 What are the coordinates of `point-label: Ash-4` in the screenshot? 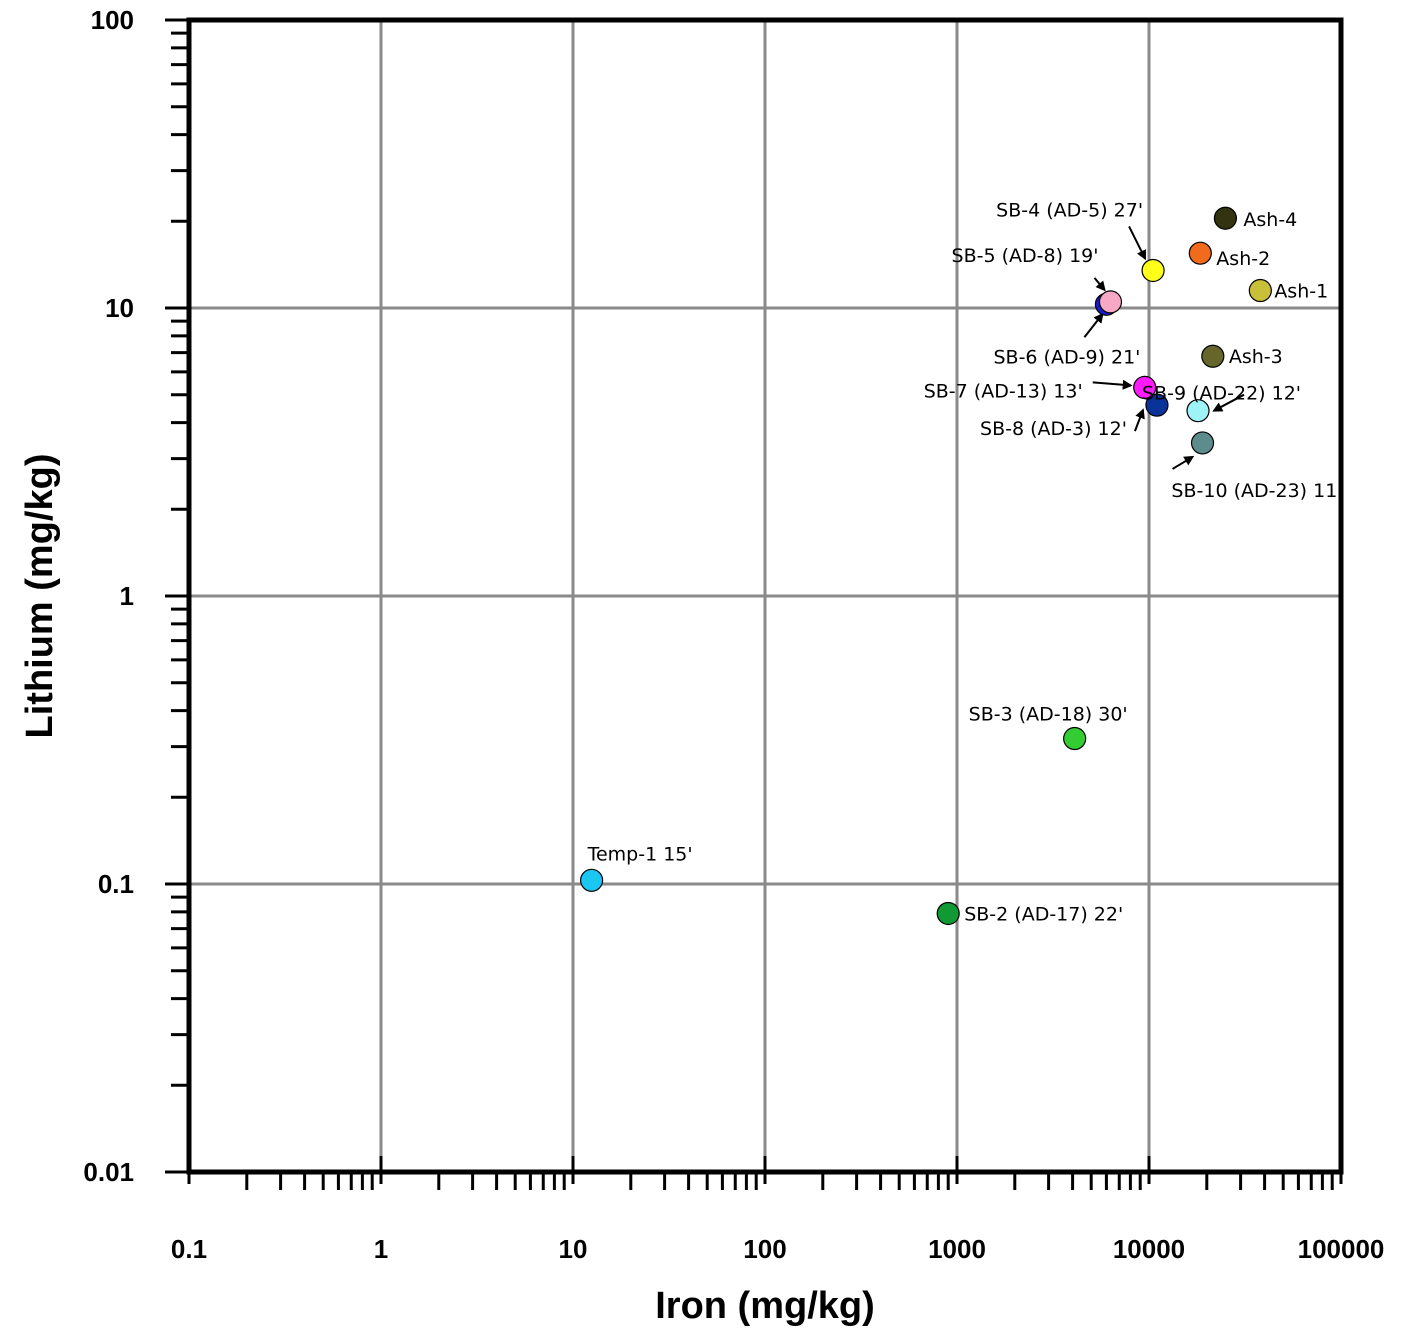 It's located at (1270, 220).